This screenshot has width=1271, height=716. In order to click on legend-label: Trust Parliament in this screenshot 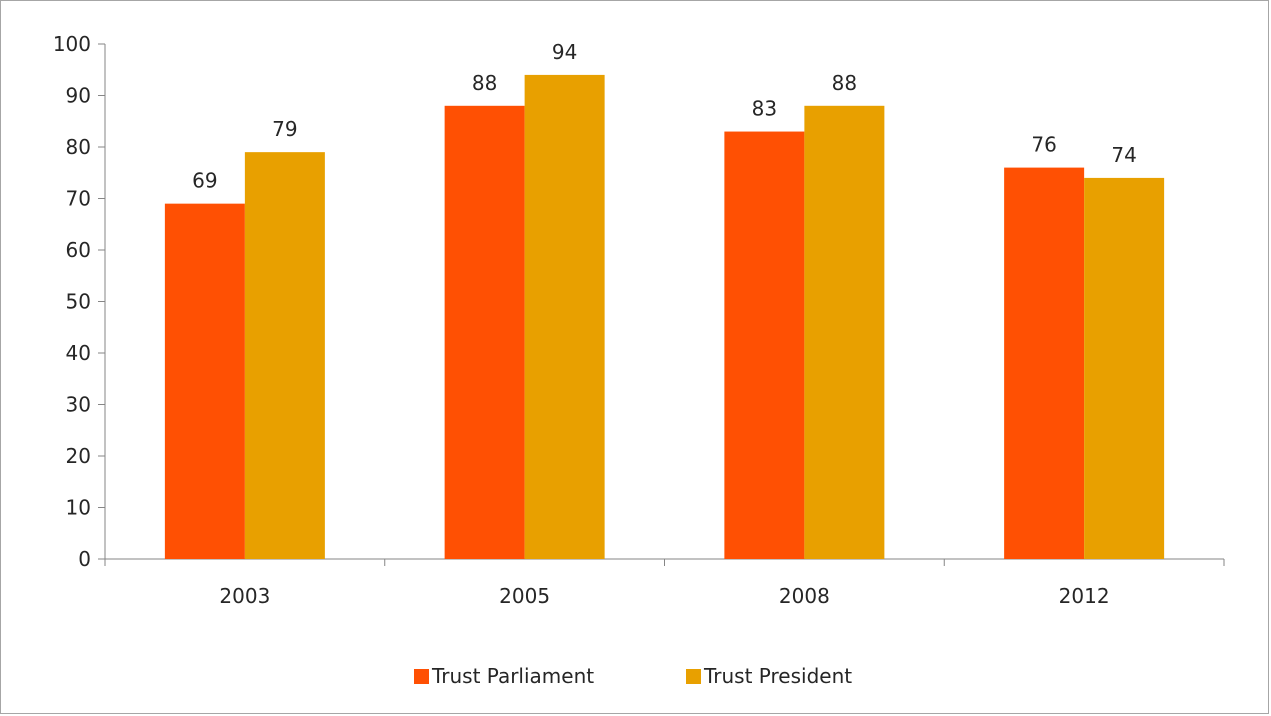, I will do `click(512, 676)`.